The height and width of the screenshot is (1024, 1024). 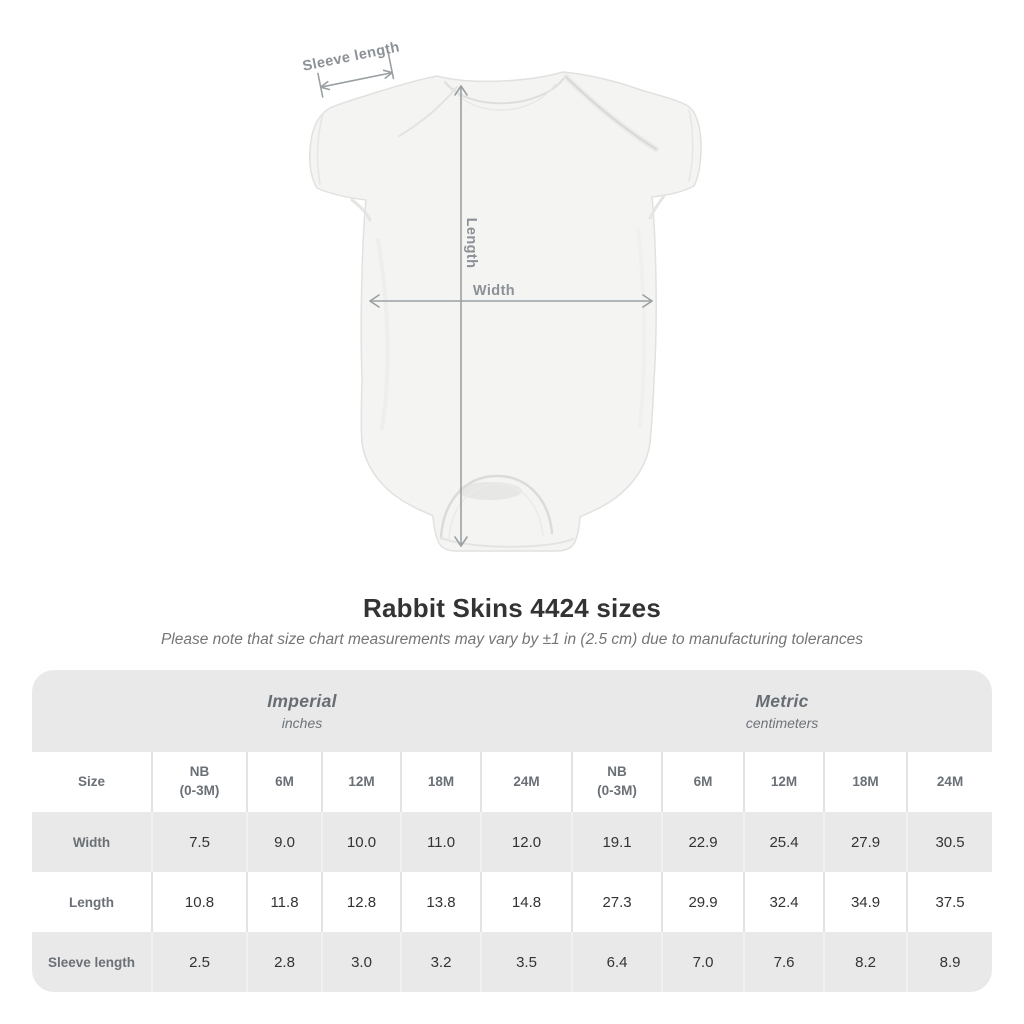 What do you see at coordinates (199, 962) in the screenshot?
I see `value-cell: 2.5` at bounding box center [199, 962].